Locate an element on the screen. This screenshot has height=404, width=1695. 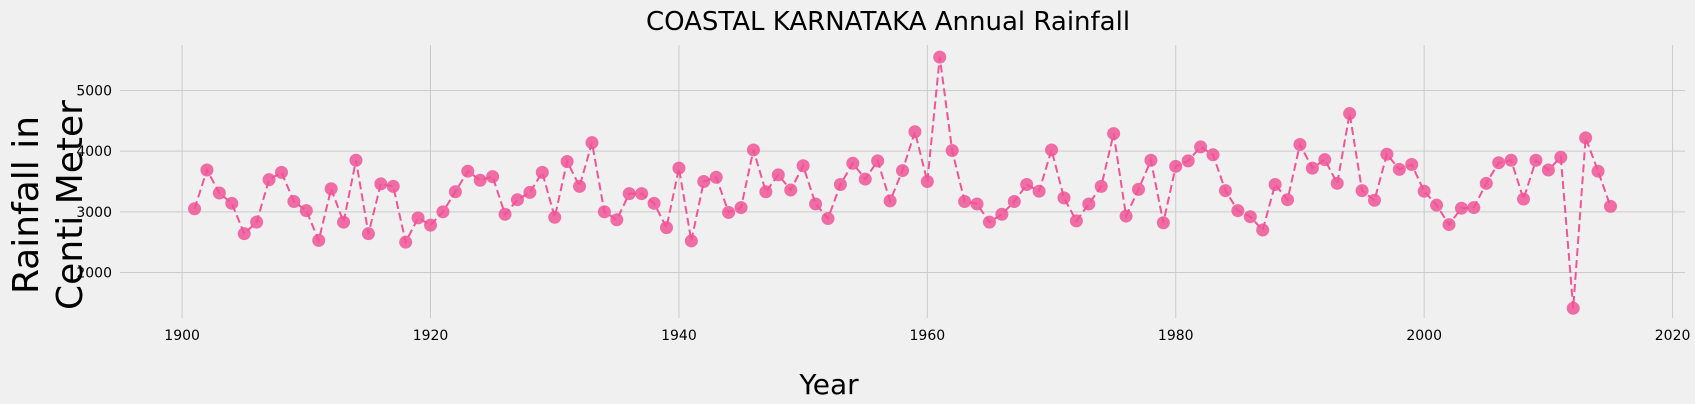
x-tick-labels: 1900 1920 1940 1960 1980 2000 2020 is located at coordinates (927, 336).